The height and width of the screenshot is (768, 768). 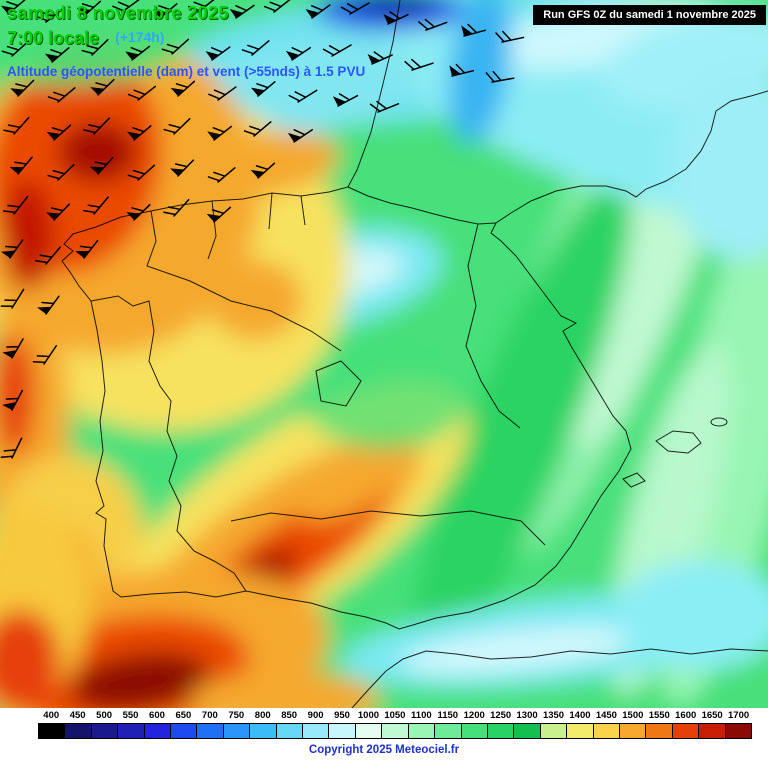 I want to click on africa-coastline, so click(x=559, y=678).